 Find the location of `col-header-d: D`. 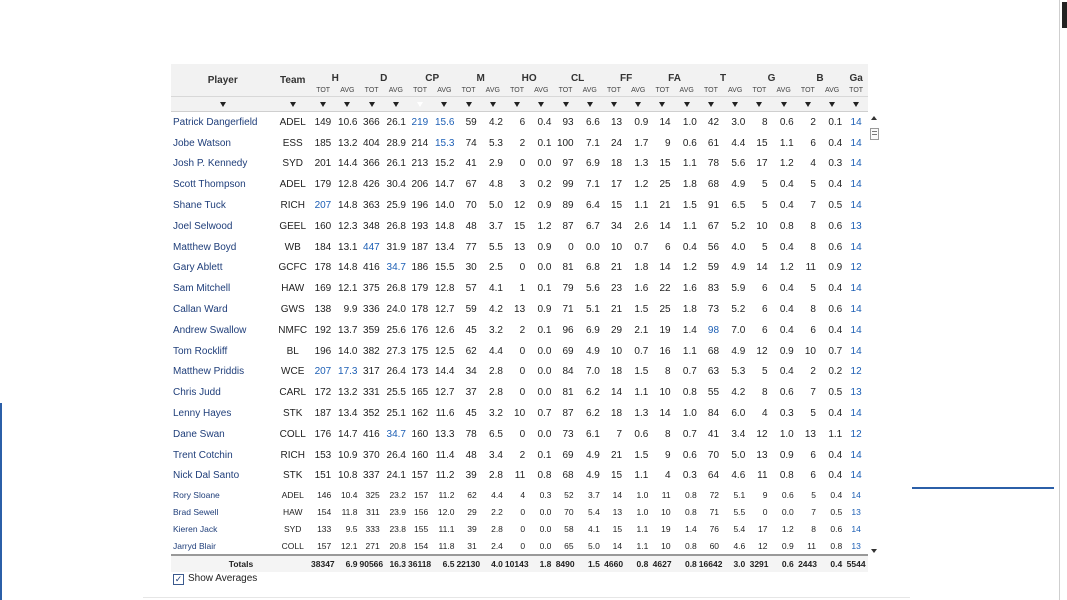

col-header-d: D is located at coordinates (383, 74).